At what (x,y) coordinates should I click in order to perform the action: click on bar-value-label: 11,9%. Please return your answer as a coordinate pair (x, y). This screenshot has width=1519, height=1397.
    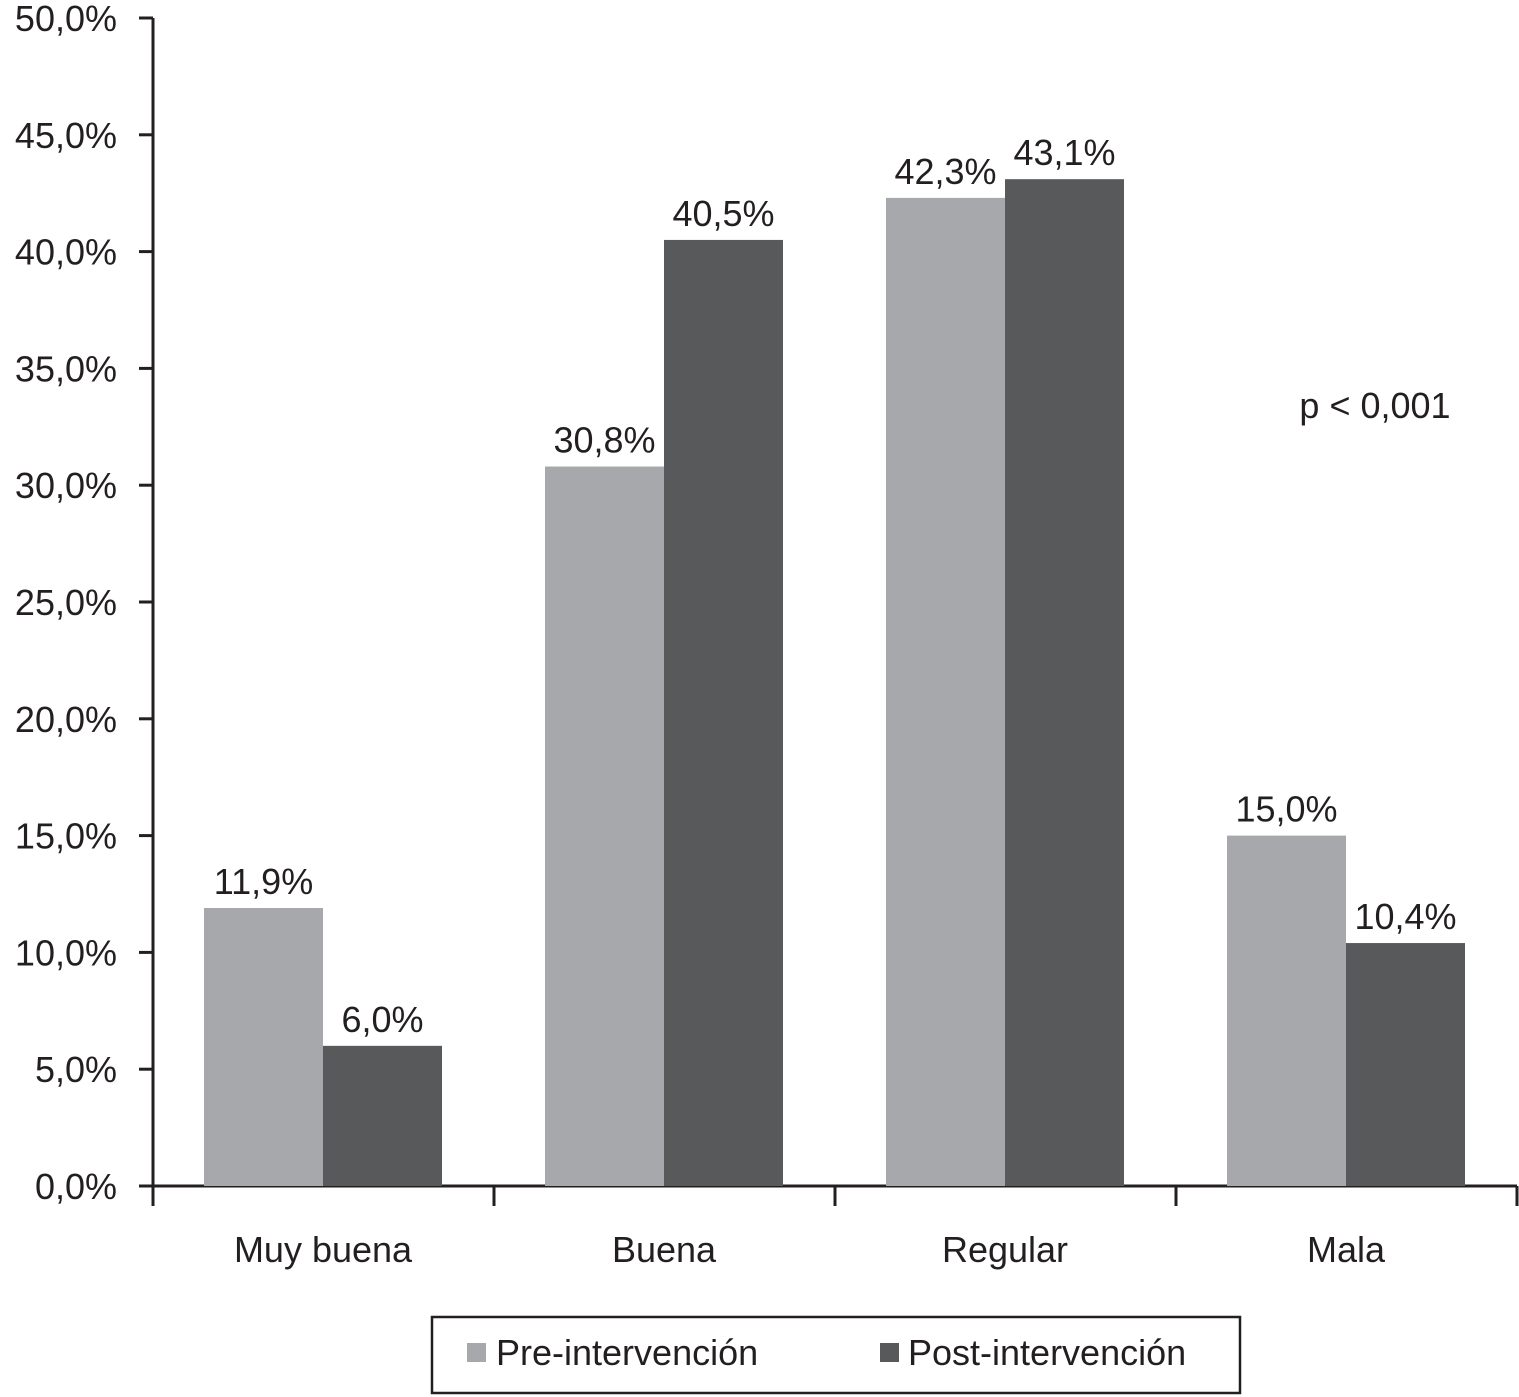
    Looking at the image, I should click on (263, 881).